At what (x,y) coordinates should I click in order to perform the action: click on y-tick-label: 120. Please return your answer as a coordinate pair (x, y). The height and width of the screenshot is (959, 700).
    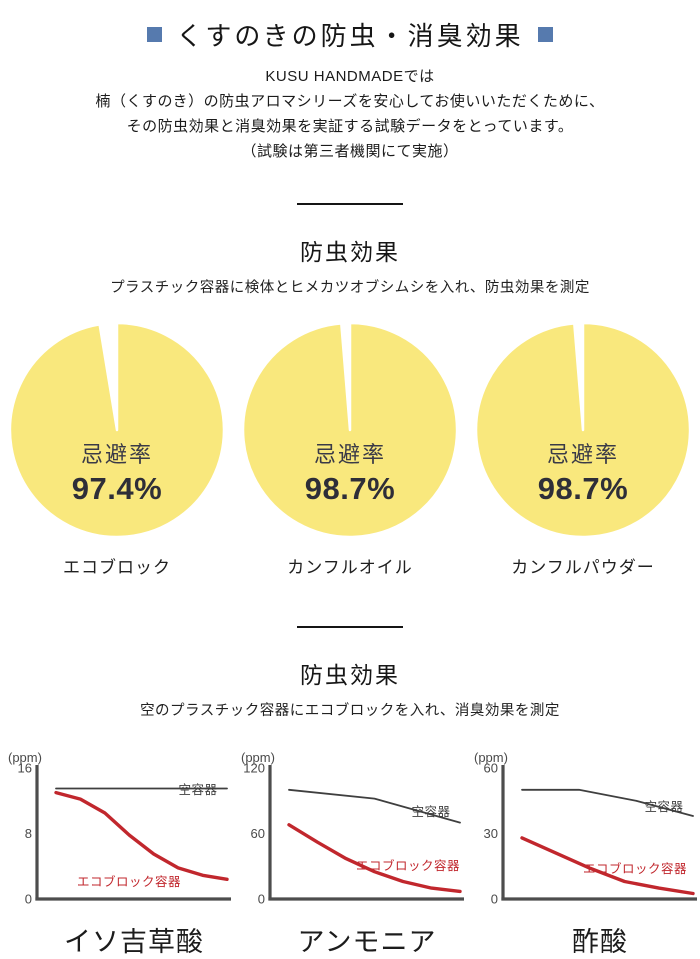
    Looking at the image, I should click on (254, 767).